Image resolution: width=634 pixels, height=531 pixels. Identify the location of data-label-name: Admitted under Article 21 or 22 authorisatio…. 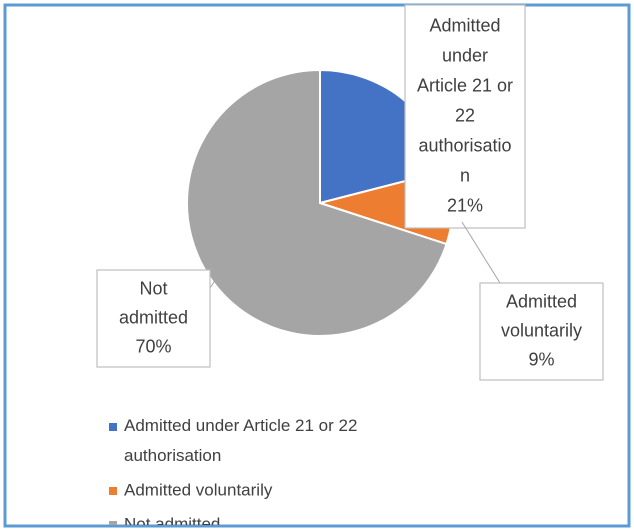
(465, 100).